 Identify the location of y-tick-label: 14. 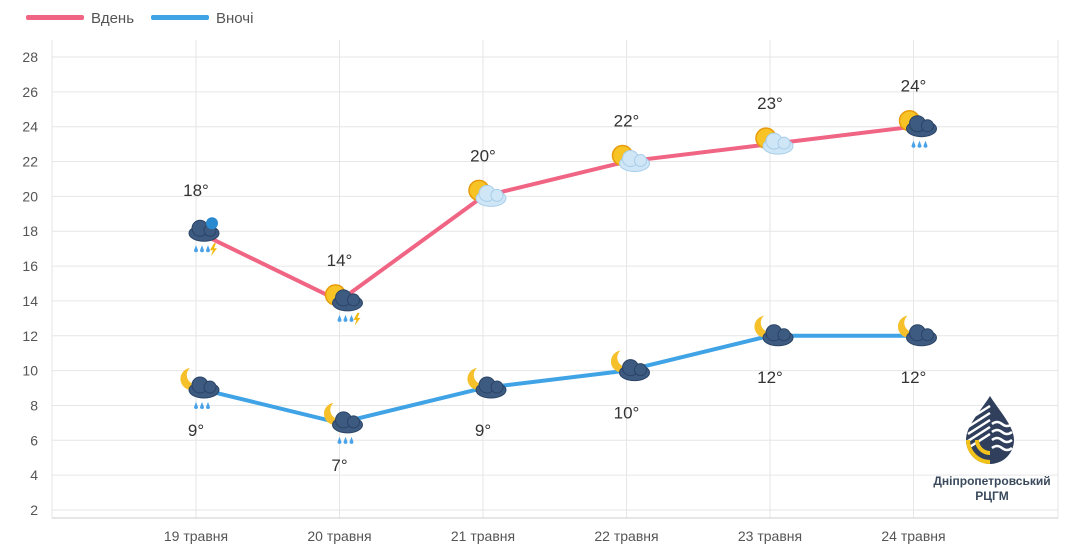
(30, 301).